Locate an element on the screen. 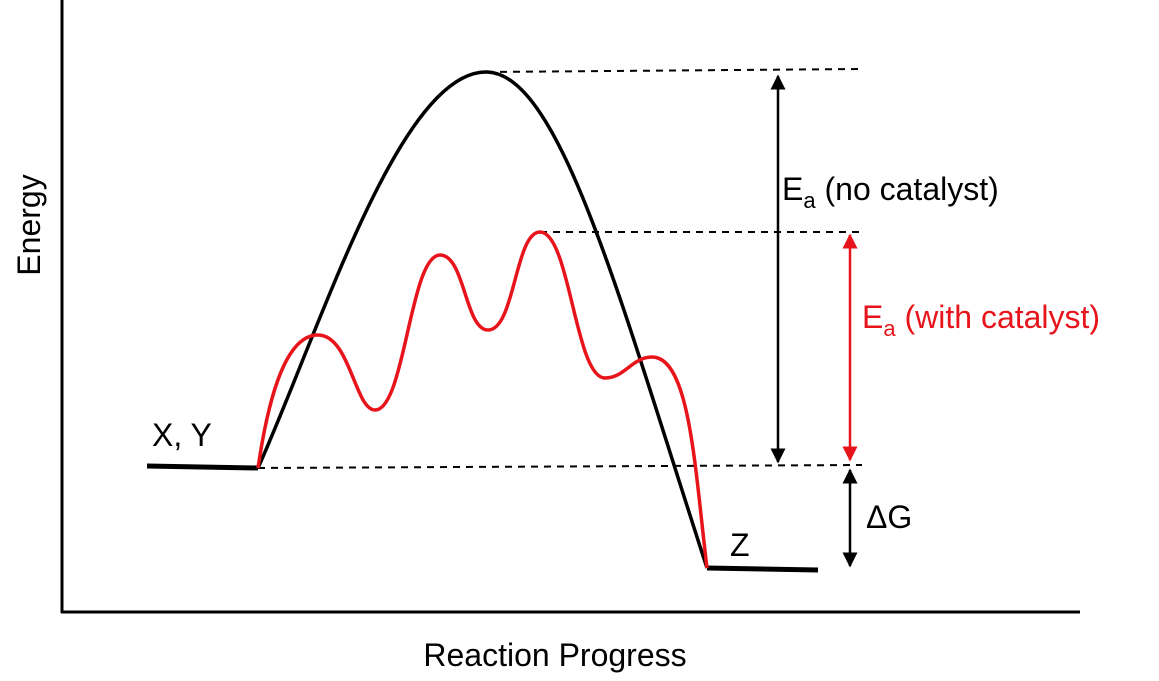 The width and height of the screenshot is (1159, 681). y-axis-label: Energy is located at coordinates (29, 224).